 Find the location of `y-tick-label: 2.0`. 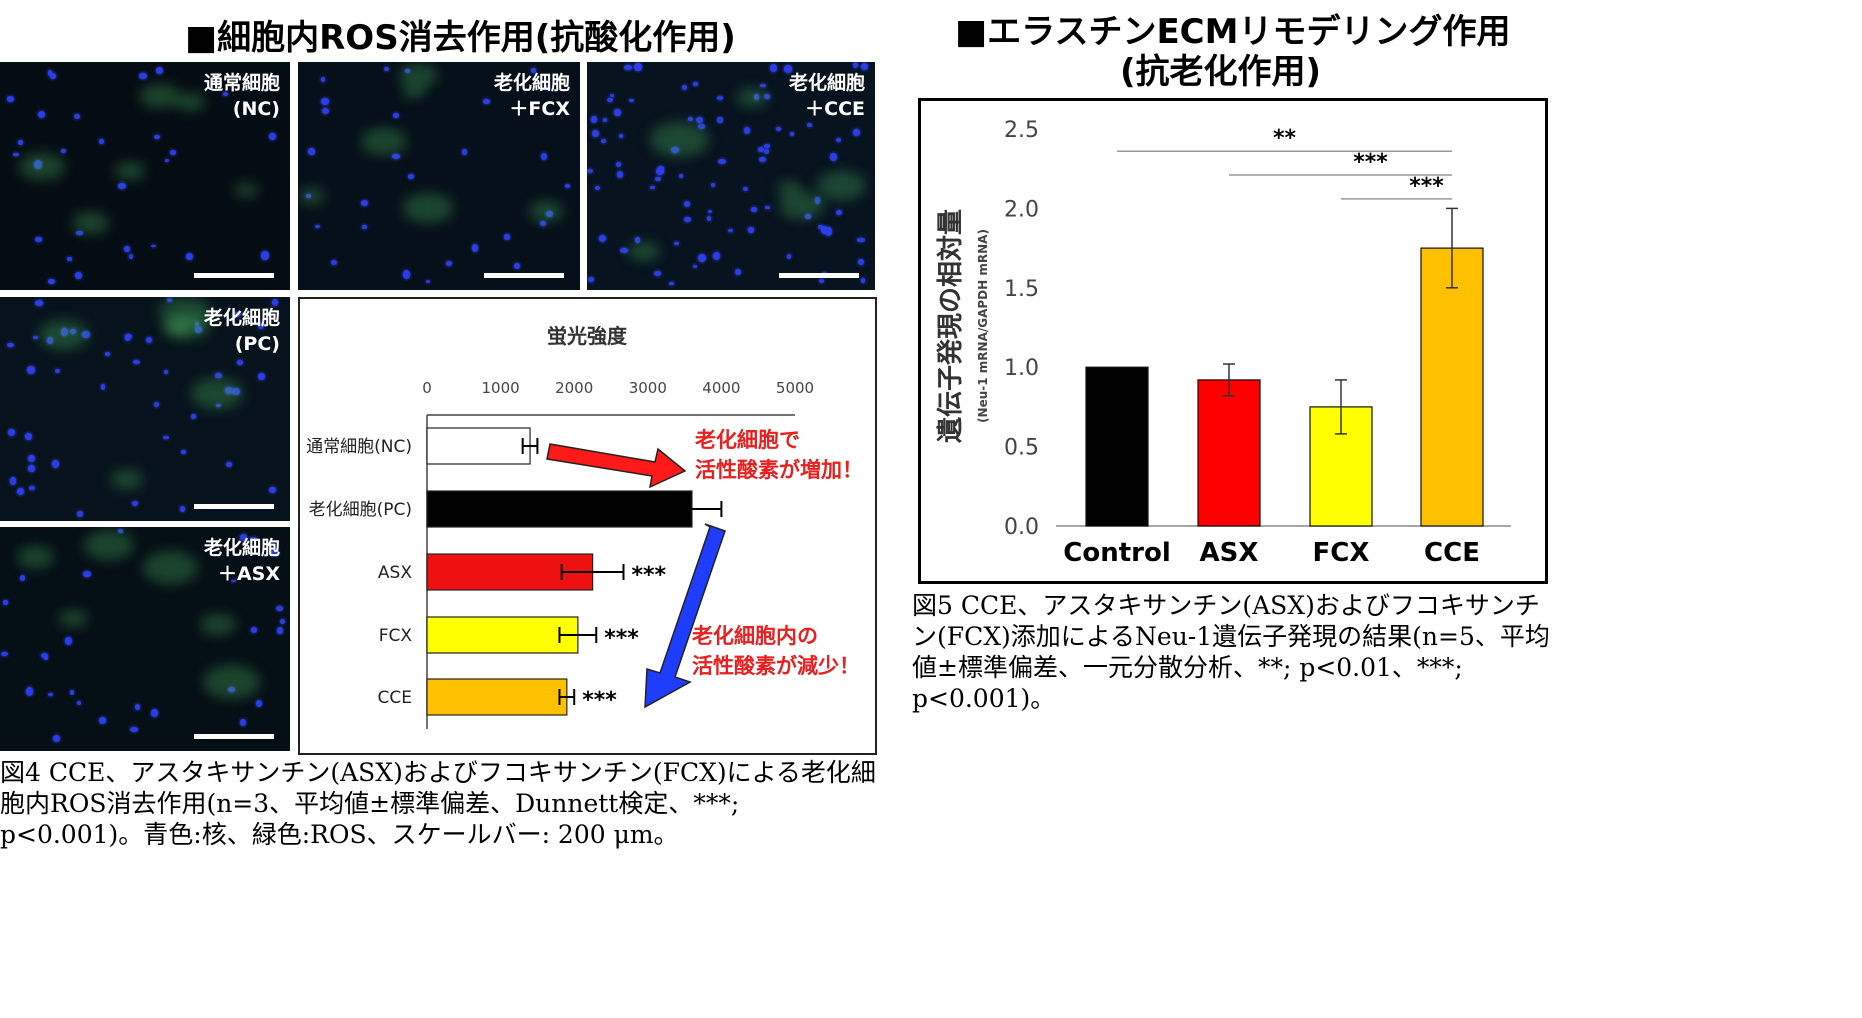

y-tick-label: 2.0 is located at coordinates (1021, 209).